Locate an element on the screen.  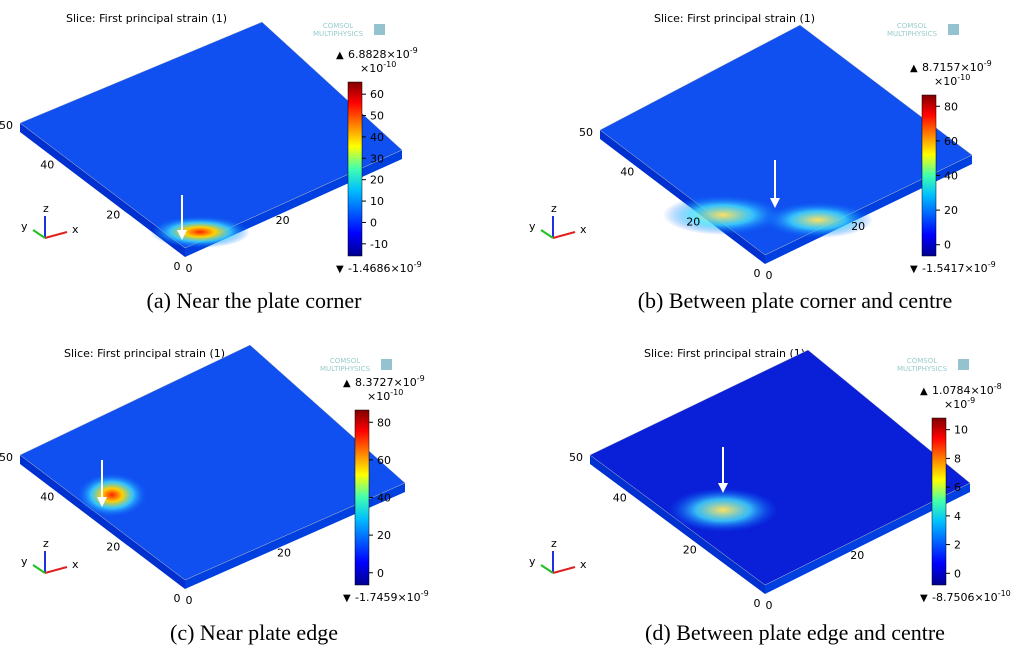
scale-label-exponent: -10 is located at coordinates (963, 77).